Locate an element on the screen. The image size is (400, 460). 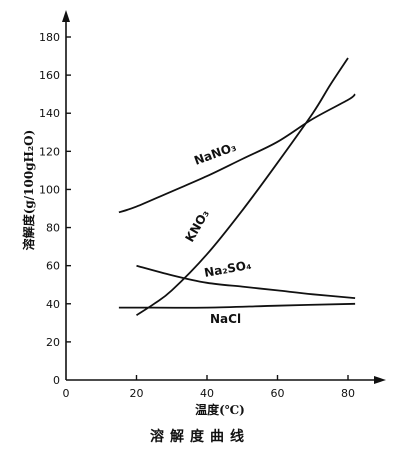
x-axis-arrow is located at coordinates (380, 380).